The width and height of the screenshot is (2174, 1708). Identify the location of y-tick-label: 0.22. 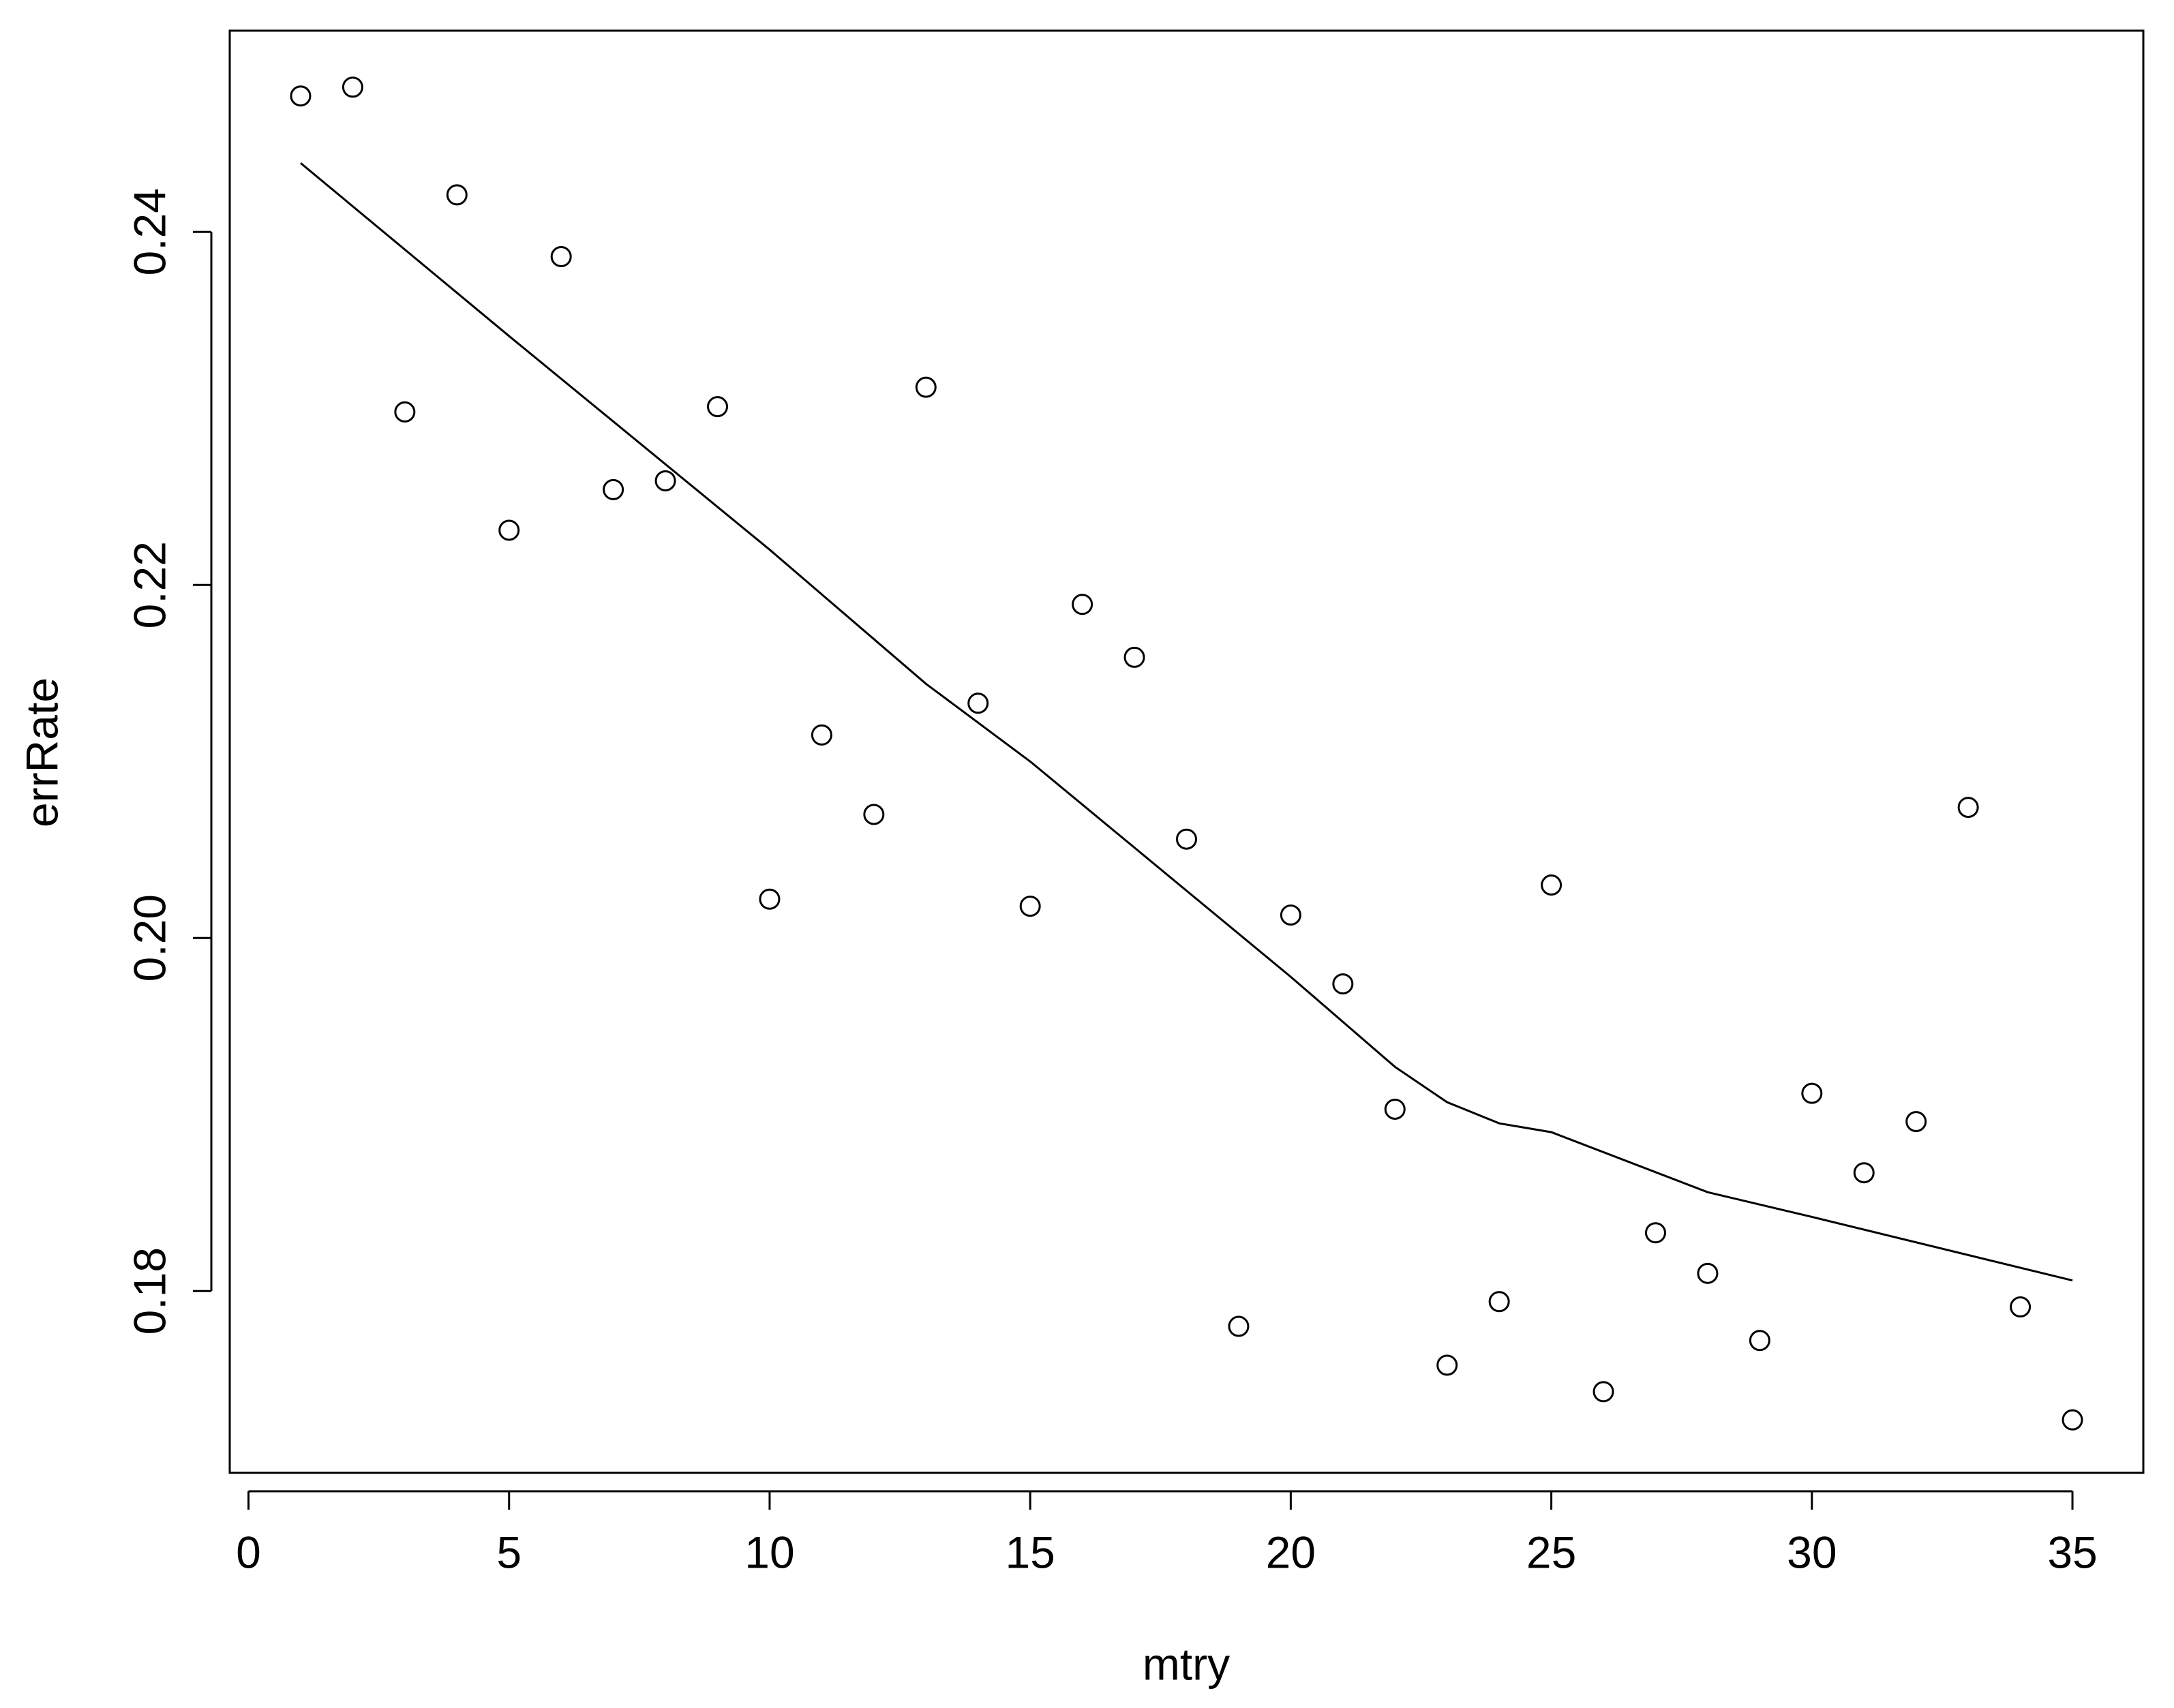
(149, 584).